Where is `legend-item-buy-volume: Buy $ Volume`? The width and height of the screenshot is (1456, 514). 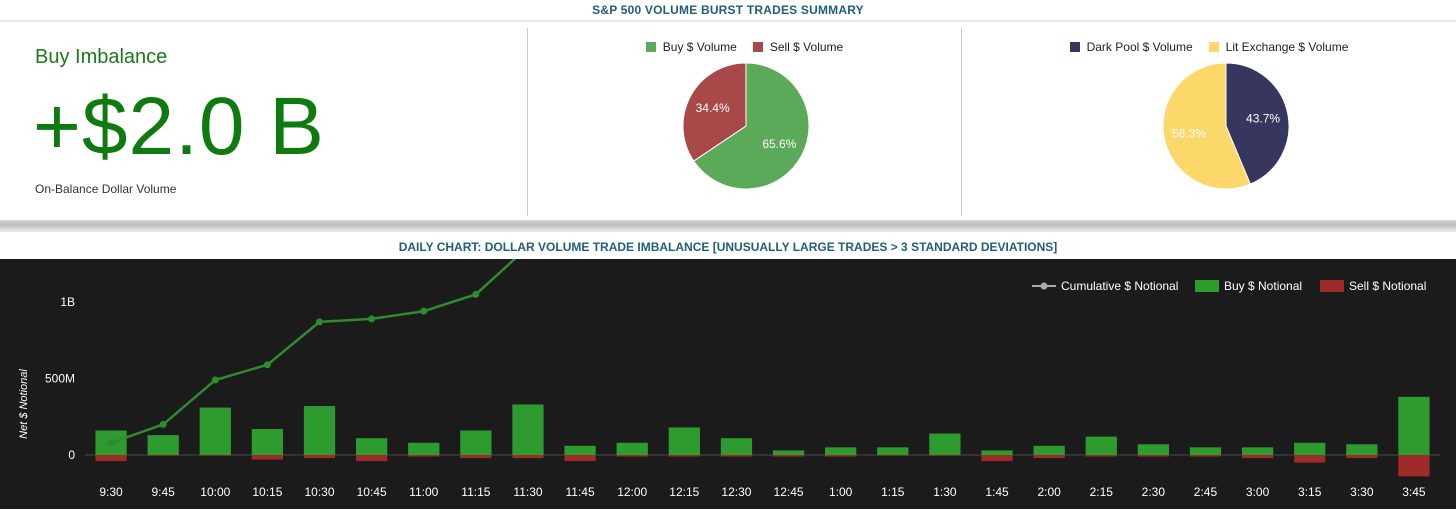 legend-item-buy-volume: Buy $ Volume is located at coordinates (691, 47).